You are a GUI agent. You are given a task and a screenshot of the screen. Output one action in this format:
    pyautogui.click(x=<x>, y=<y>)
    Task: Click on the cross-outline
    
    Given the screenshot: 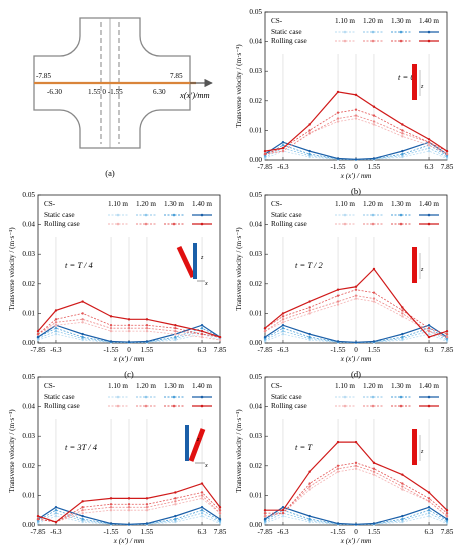 What is the action you would take?
    pyautogui.click(x=112, y=83)
    